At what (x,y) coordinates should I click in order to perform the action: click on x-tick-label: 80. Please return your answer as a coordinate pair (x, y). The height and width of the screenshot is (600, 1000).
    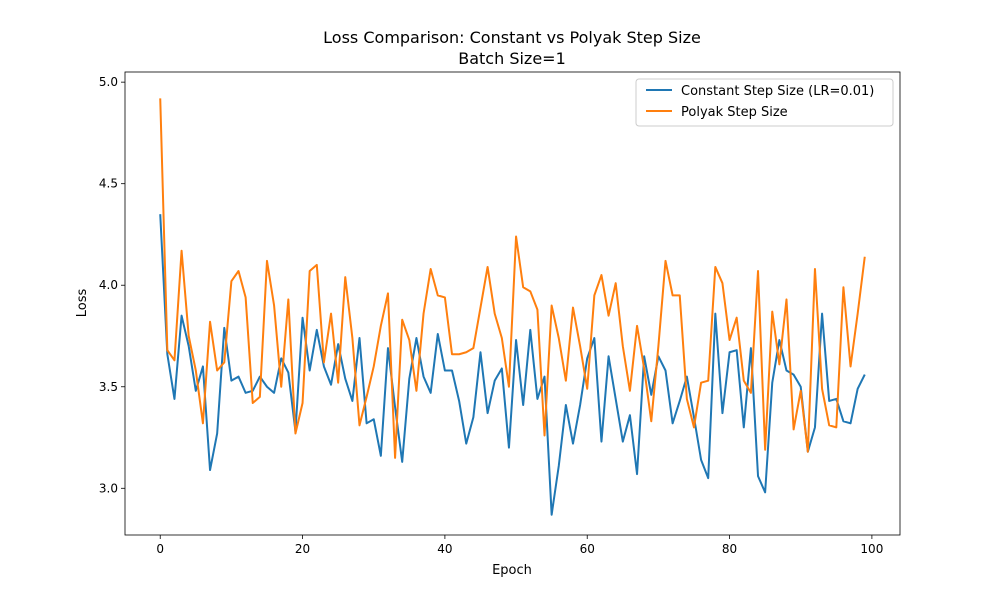
    Looking at the image, I should click on (729, 549).